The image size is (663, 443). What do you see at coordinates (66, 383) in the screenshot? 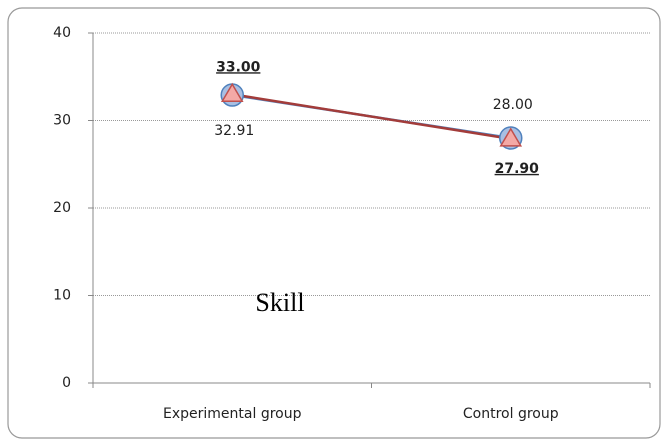
I see `y-tick-label: 0` at bounding box center [66, 383].